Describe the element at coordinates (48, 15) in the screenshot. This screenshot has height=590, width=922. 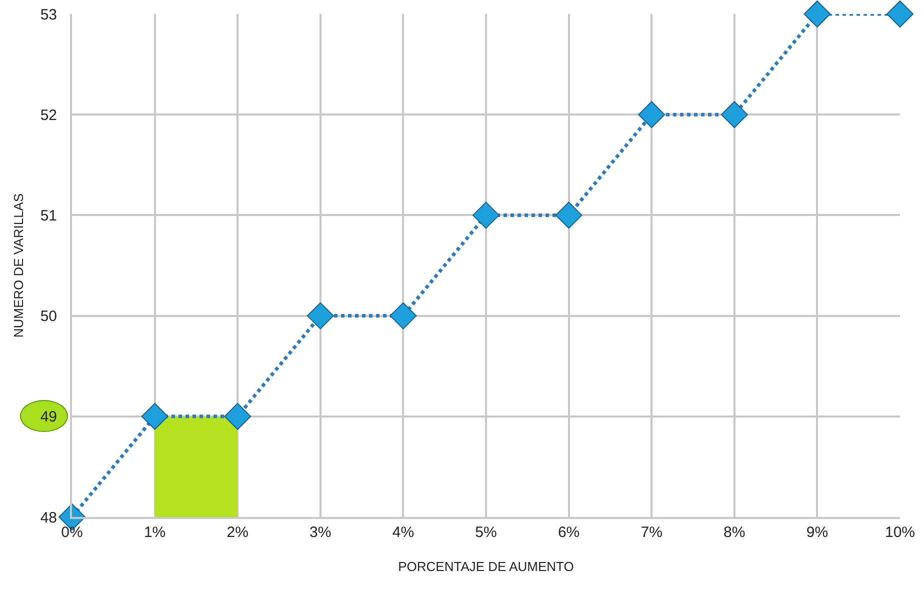
I see `y-tick-label: 53` at that location.